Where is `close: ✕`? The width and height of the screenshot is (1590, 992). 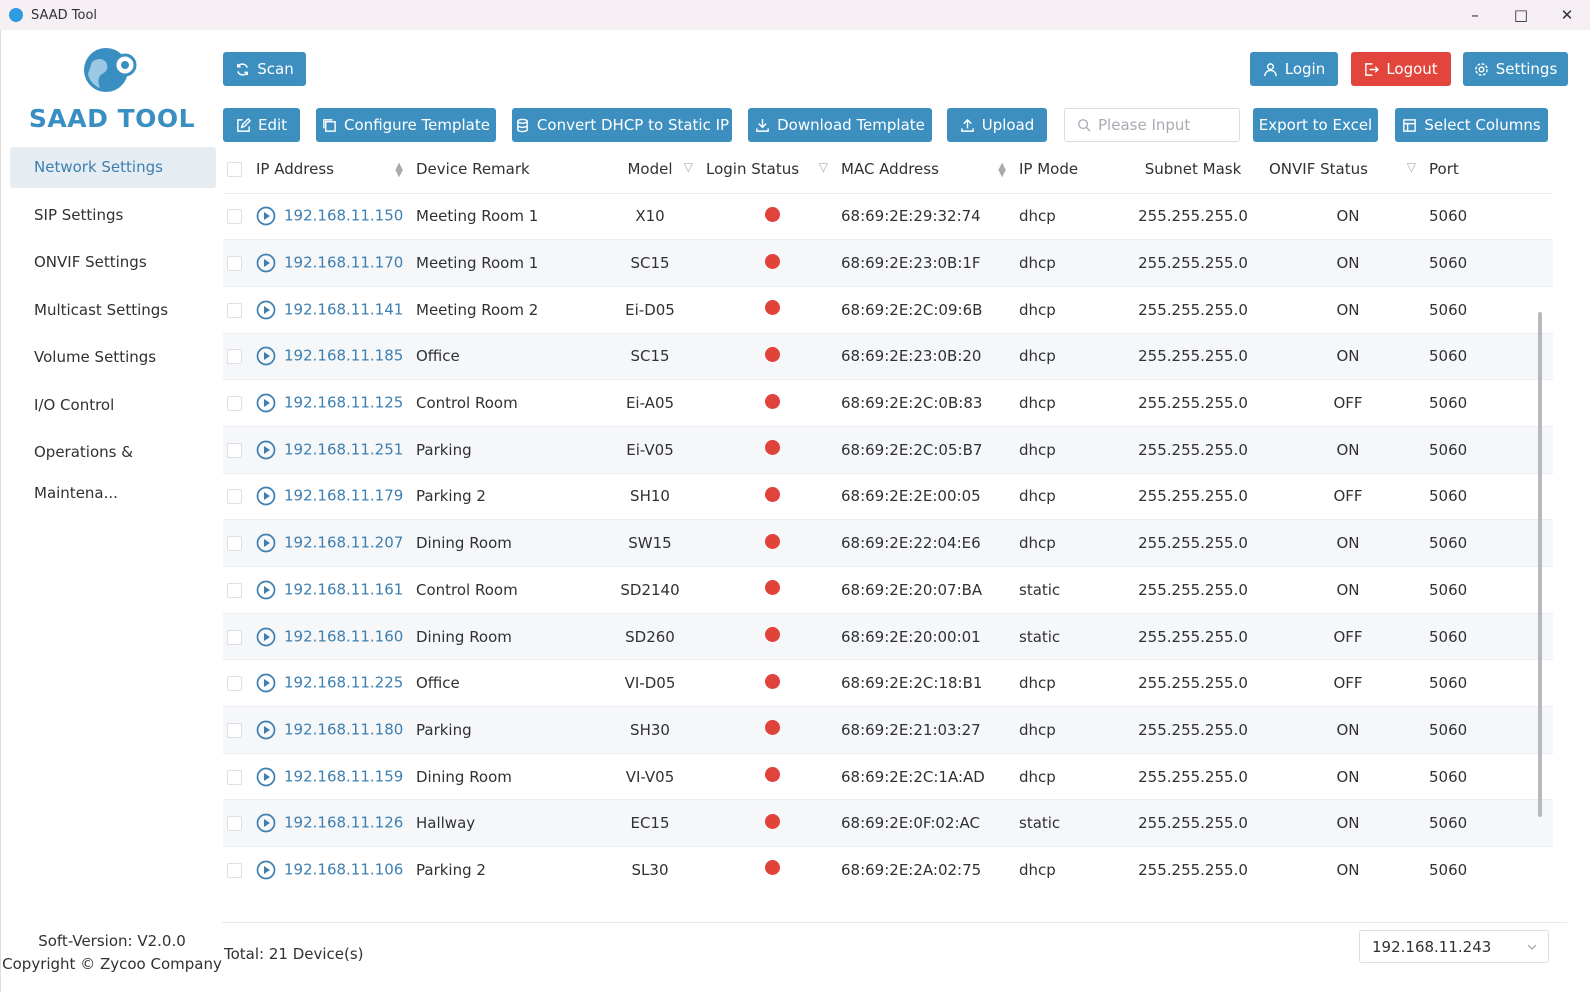
close: ✕ is located at coordinates (1567, 15).